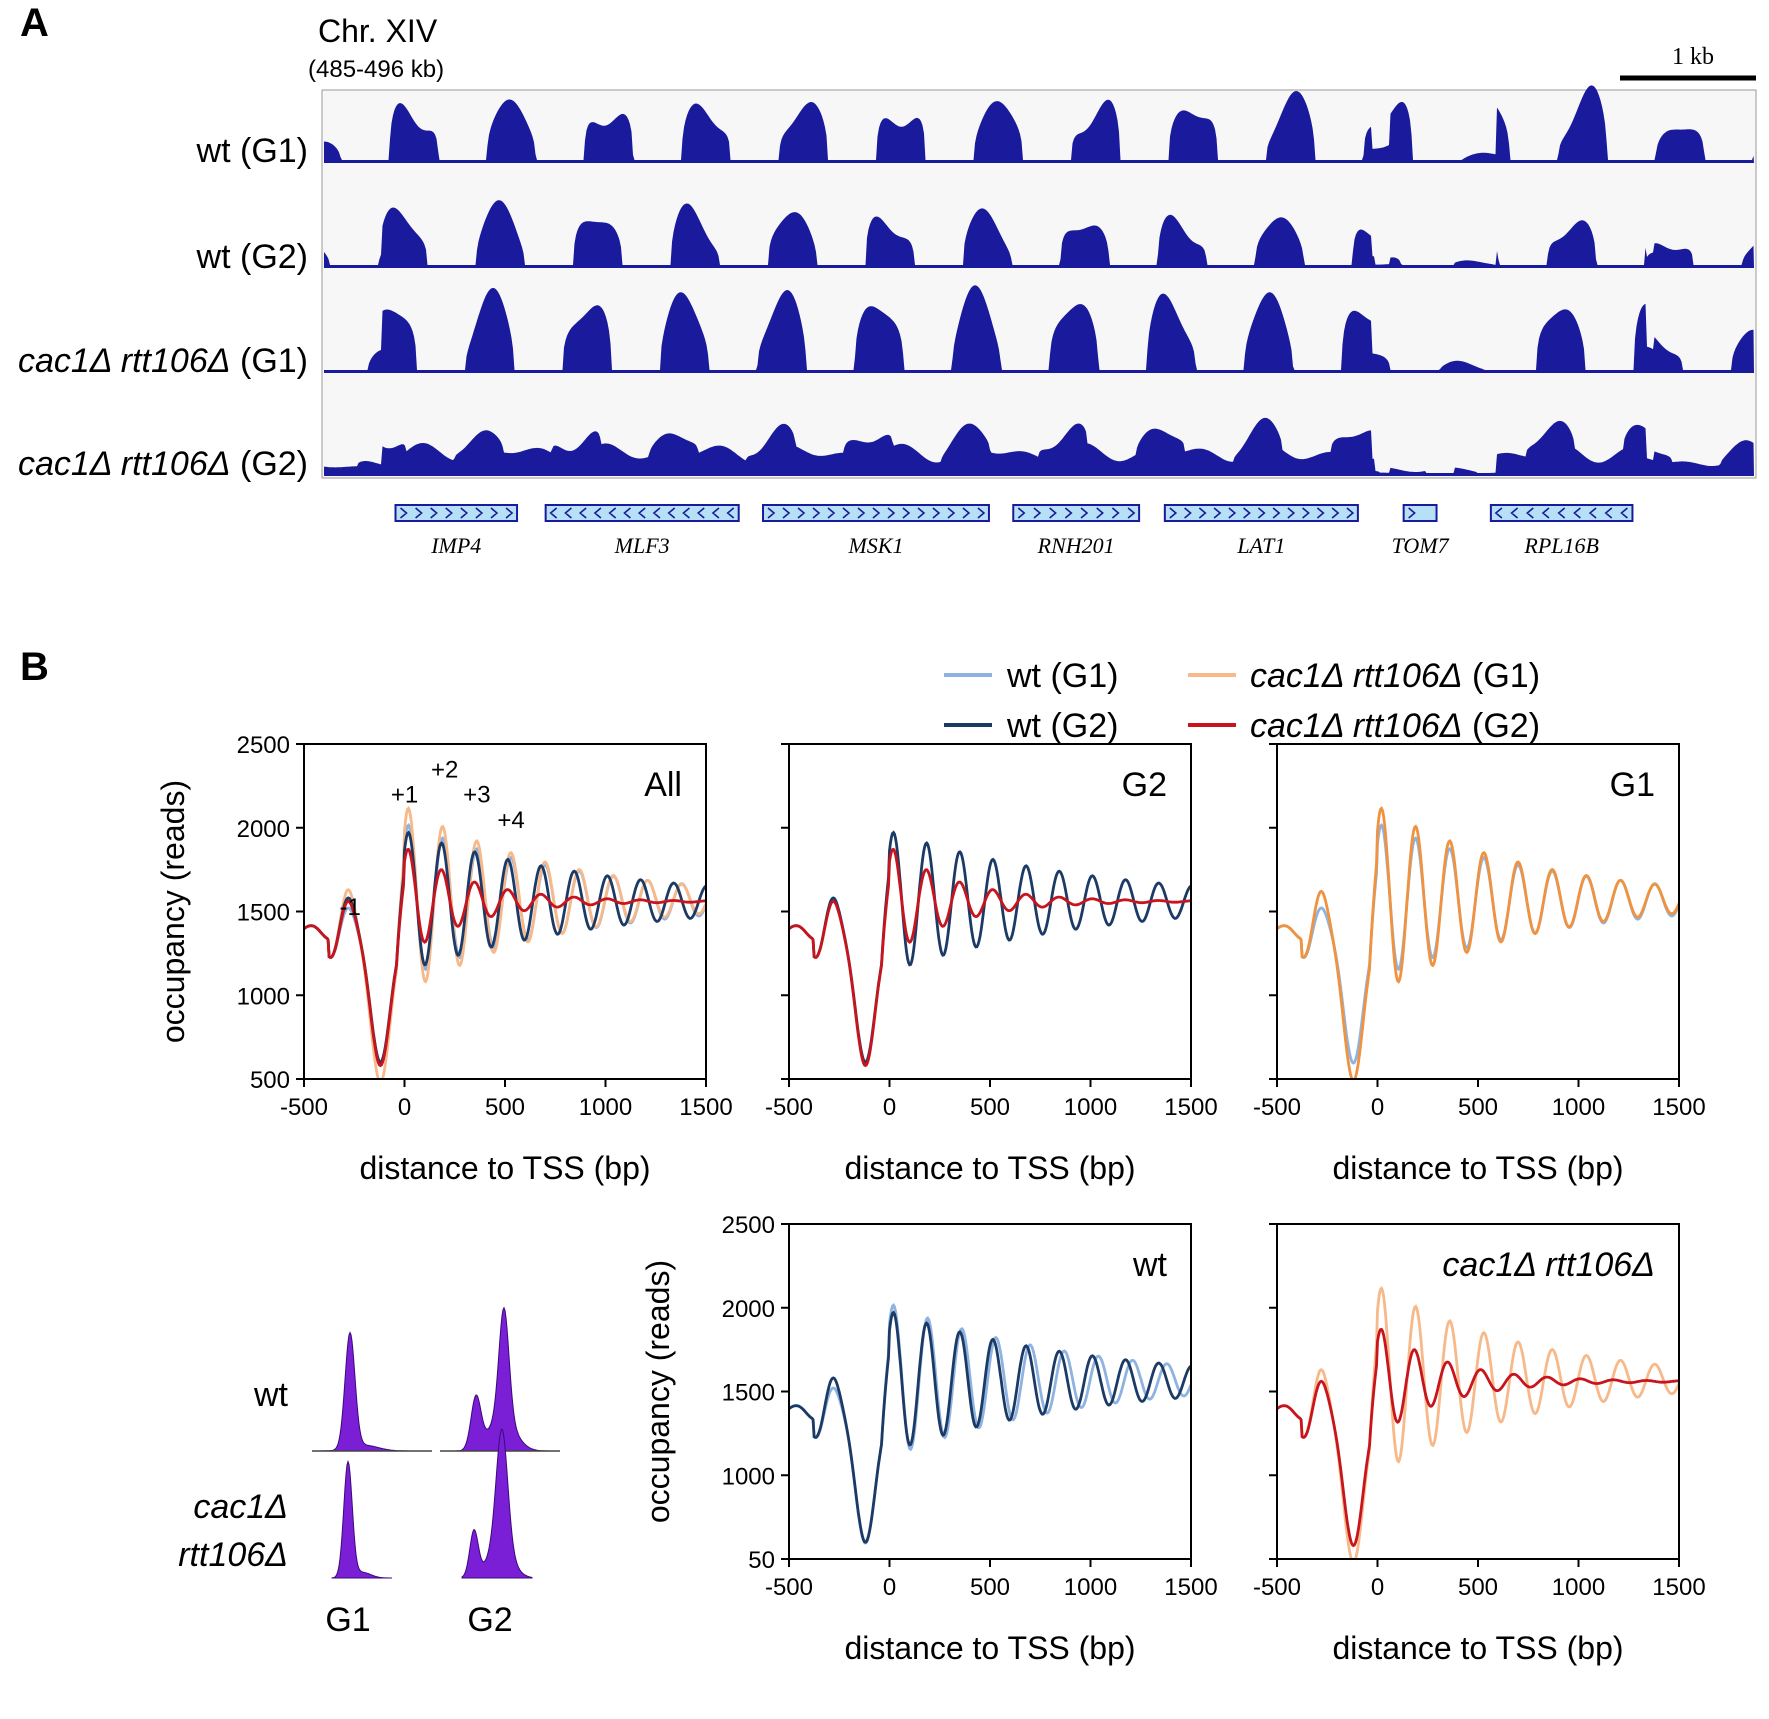  Describe the element at coordinates (1062, 726) in the screenshot. I see `legend-label: wt (G2)` at that location.